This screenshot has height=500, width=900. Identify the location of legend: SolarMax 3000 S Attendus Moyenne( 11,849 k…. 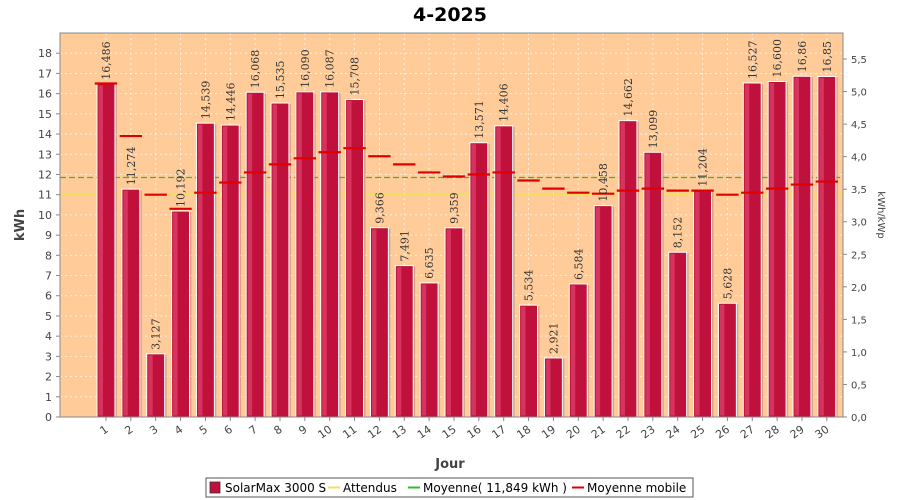
(449, 487).